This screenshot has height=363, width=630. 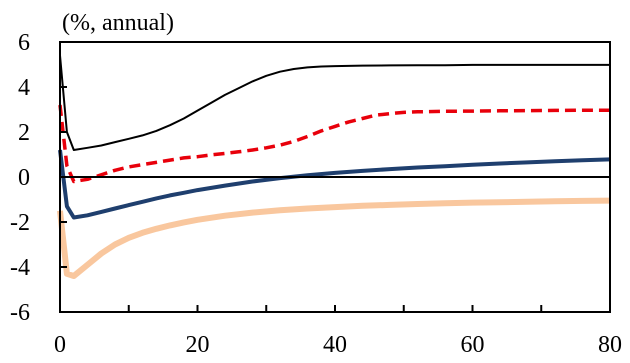 What do you see at coordinates (473, 345) in the screenshot?
I see `x-tick-label: 60` at bounding box center [473, 345].